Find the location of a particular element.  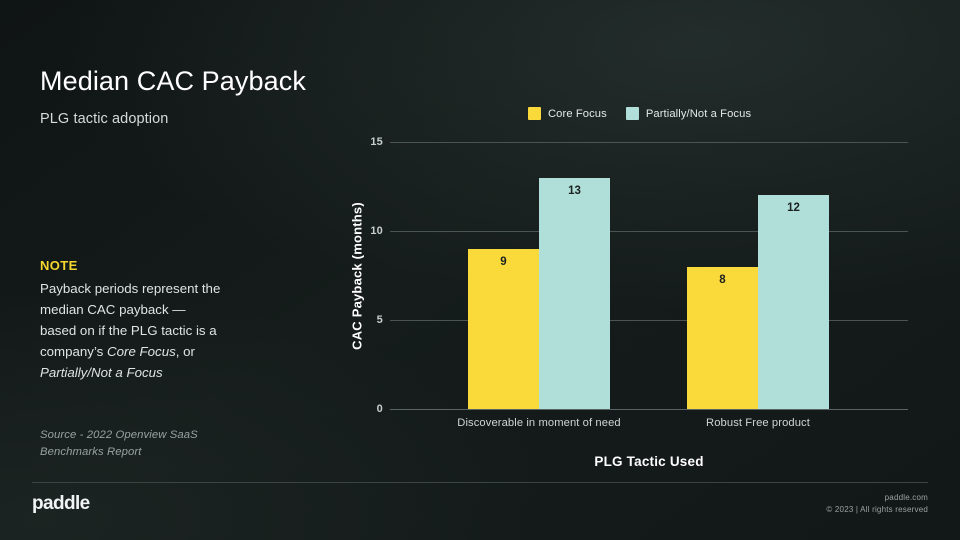

legend-swatch-partially-not-a-focus is located at coordinates (632, 113).